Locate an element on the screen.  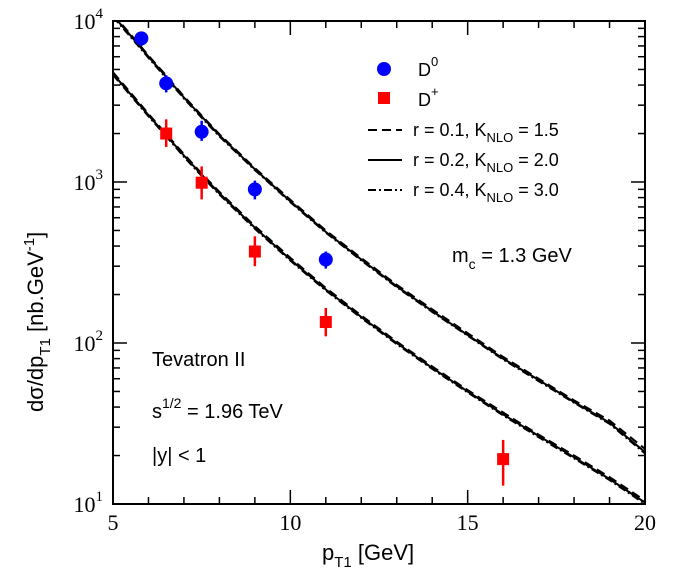
y-axis-title: dσ/dpT1 [nb.GeV-1] is located at coordinates (37, 322).